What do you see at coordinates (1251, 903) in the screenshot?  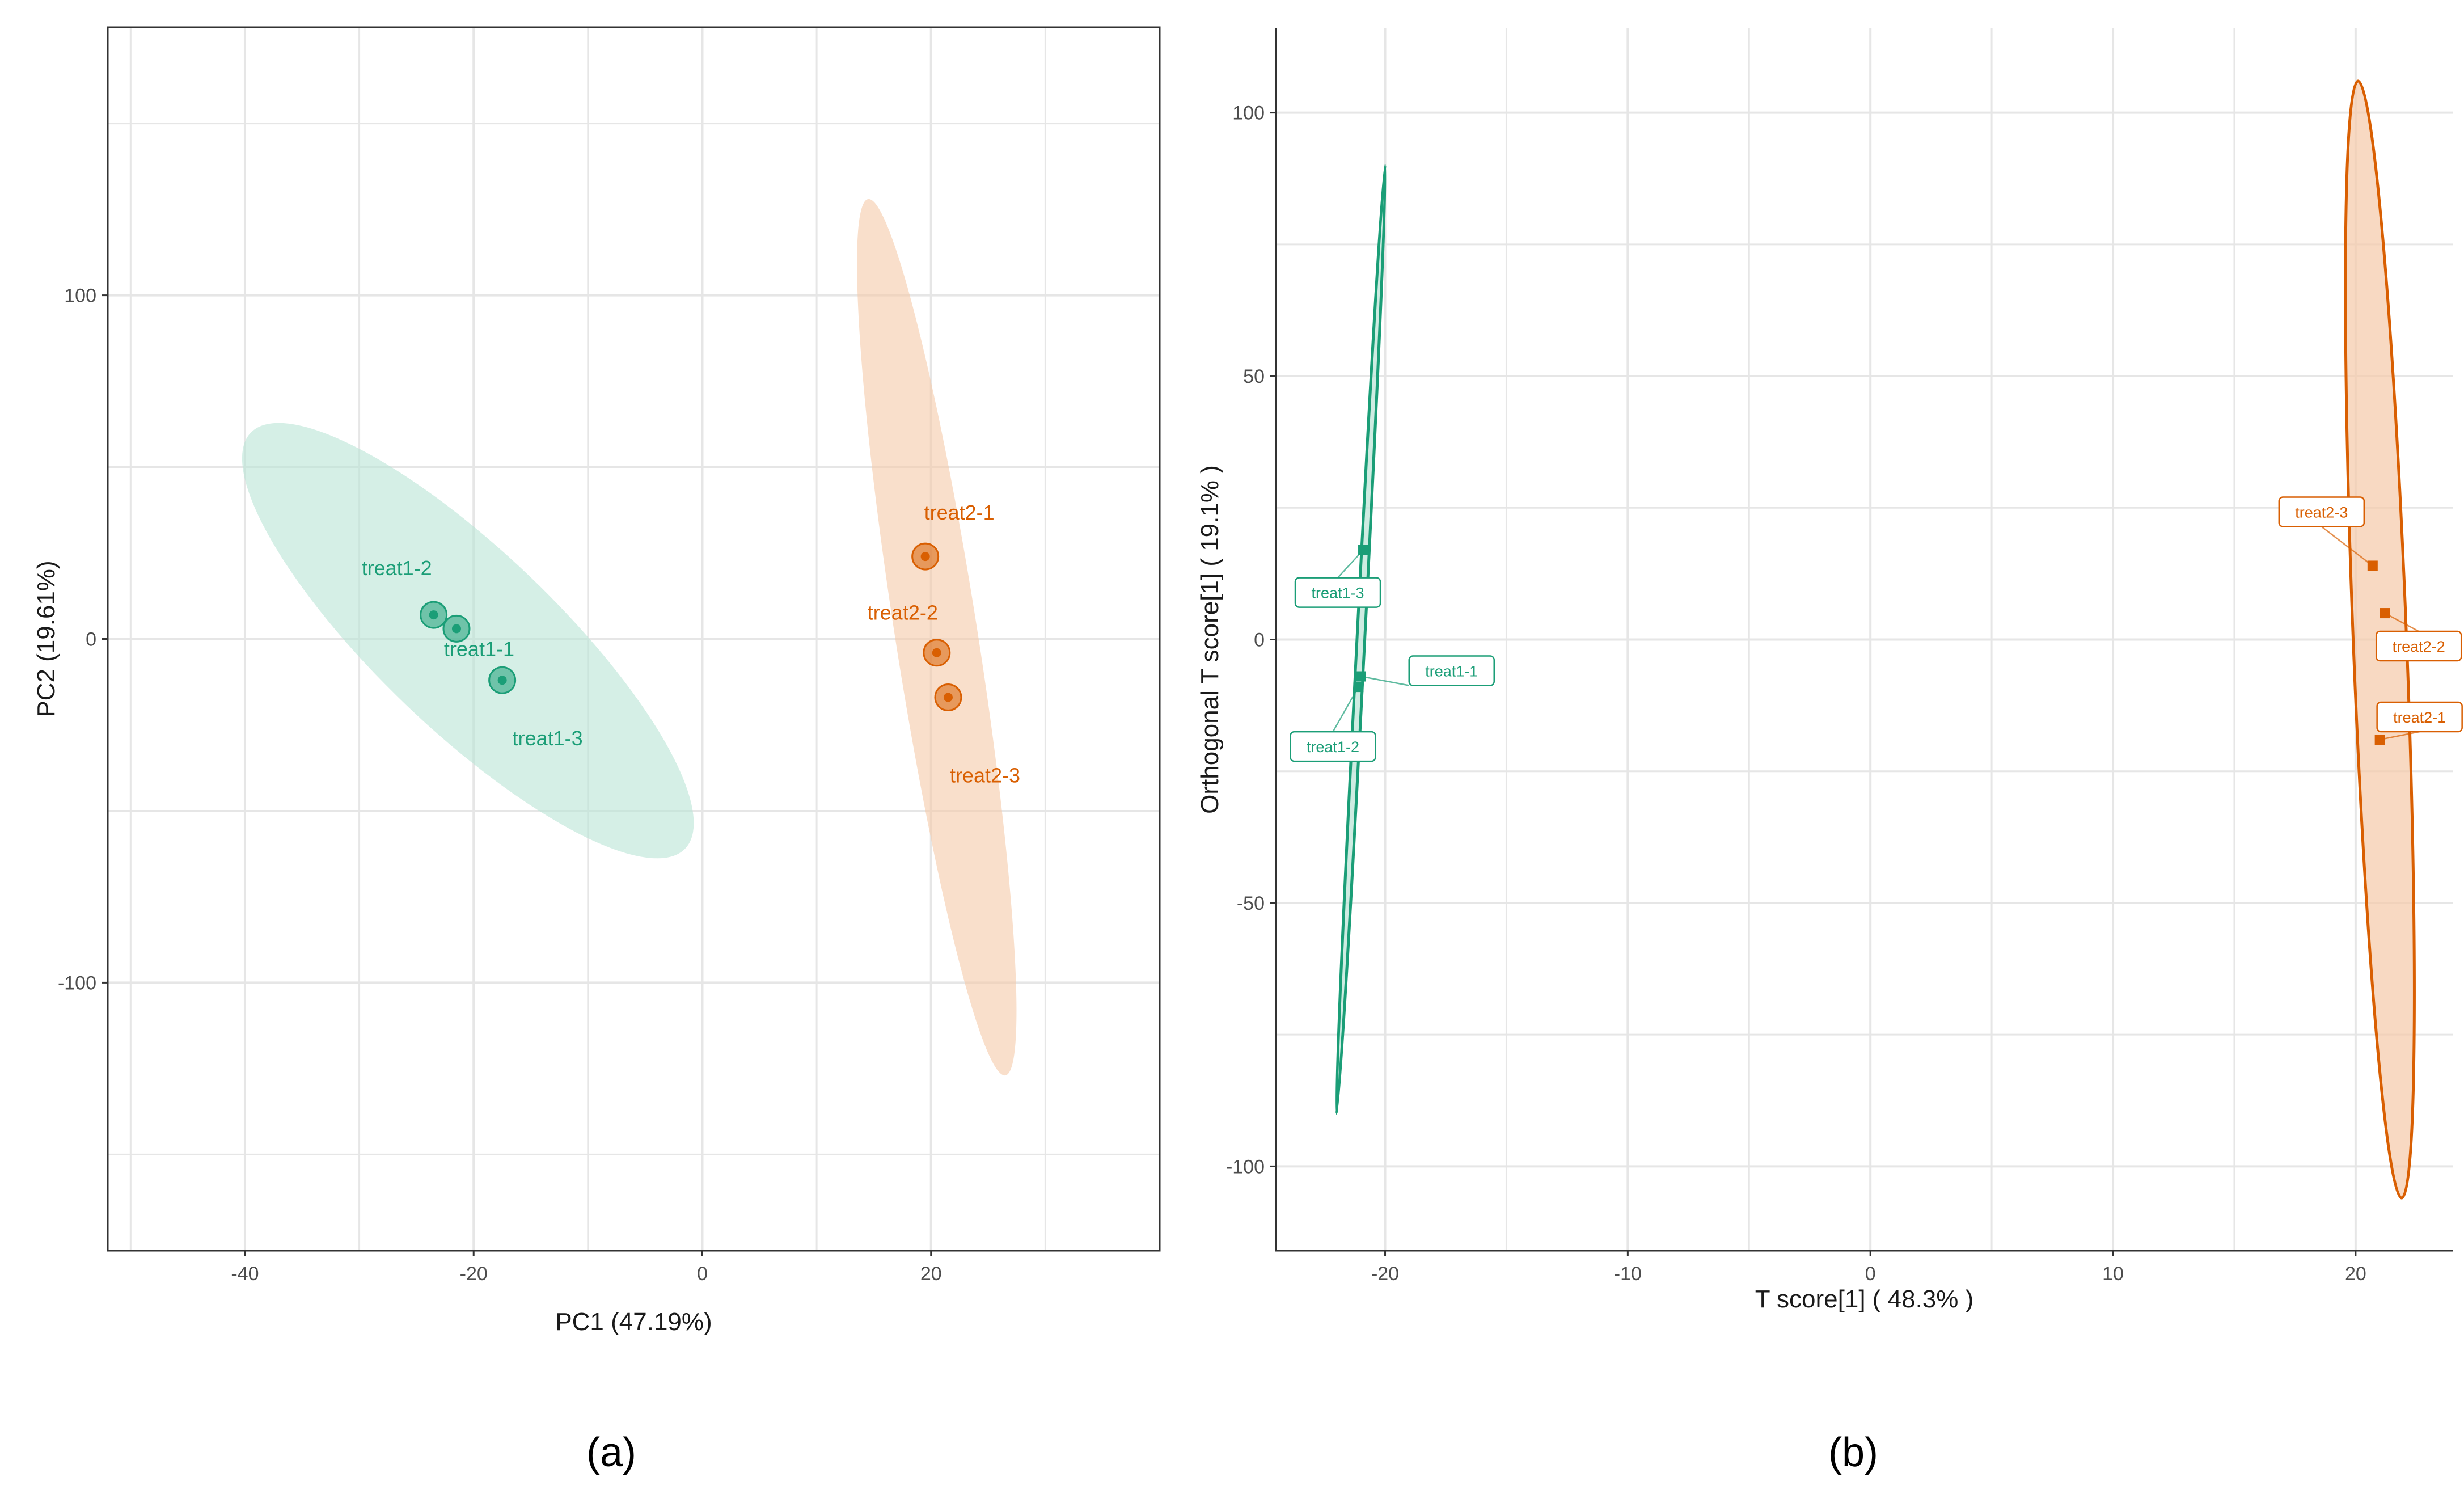 I see `y-tick-label: -50` at bounding box center [1251, 903].